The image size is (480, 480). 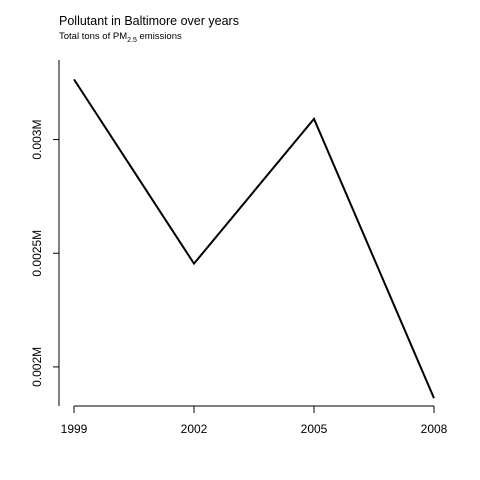 I want to click on subtitle-text-end: emissions, so click(x=159, y=36).